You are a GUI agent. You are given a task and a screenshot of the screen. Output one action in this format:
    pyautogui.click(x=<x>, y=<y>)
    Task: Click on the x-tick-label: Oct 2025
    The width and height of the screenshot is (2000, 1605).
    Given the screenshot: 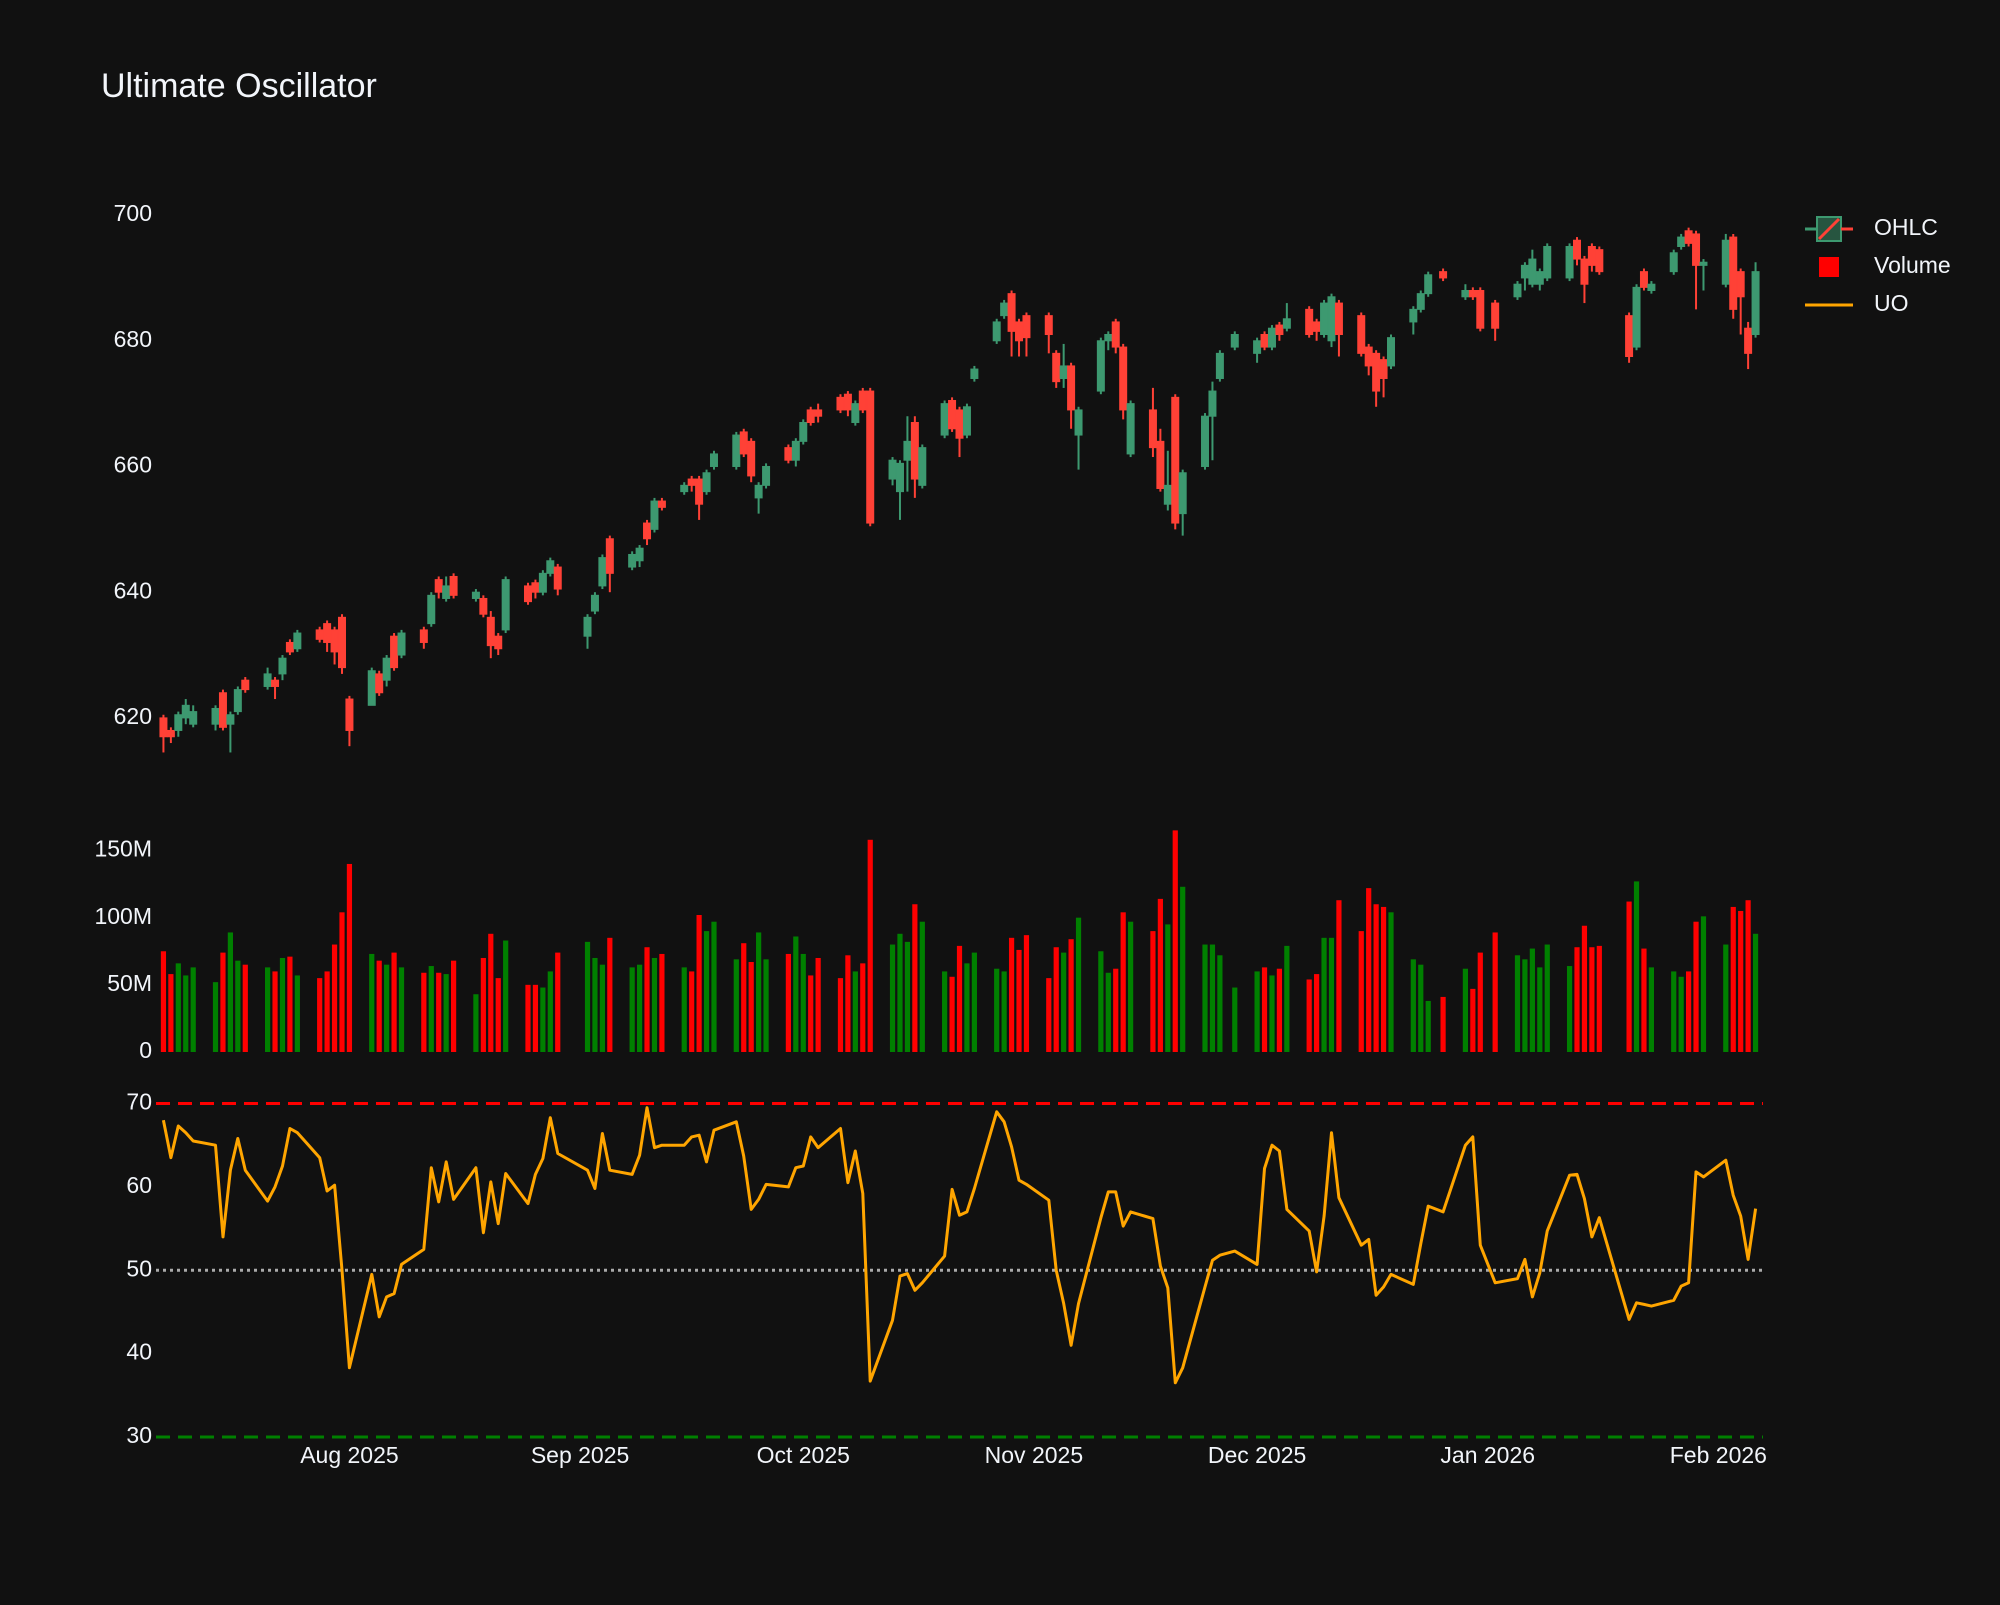 What is the action you would take?
    pyautogui.click(x=803, y=1455)
    